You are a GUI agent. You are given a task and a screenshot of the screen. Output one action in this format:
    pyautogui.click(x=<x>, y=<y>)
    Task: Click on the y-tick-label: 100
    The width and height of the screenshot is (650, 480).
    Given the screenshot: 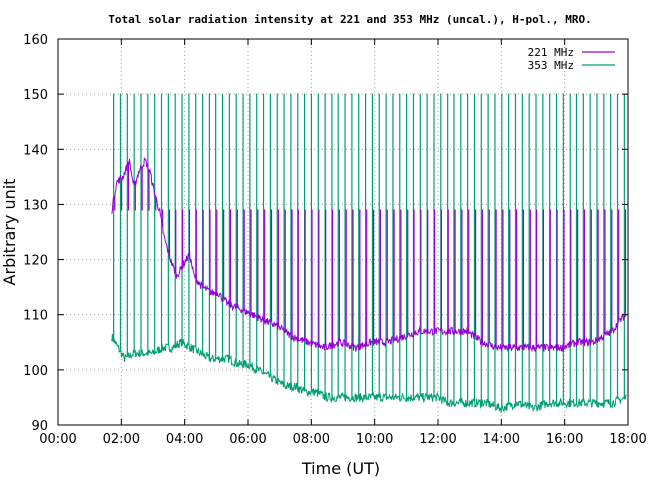 What is the action you would take?
    pyautogui.click(x=35, y=371)
    